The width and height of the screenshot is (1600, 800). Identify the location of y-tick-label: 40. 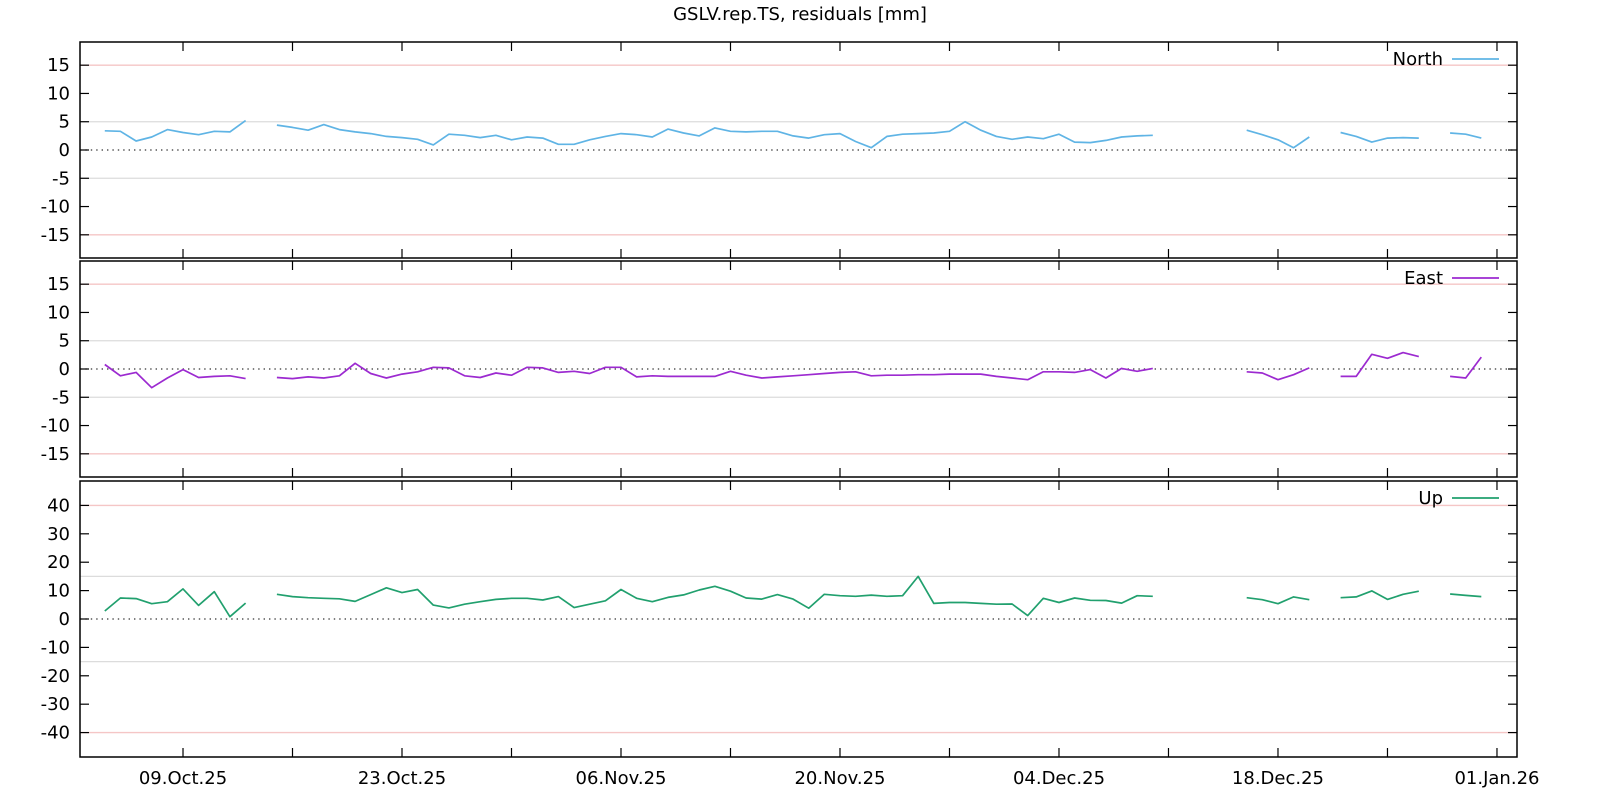
(58, 505).